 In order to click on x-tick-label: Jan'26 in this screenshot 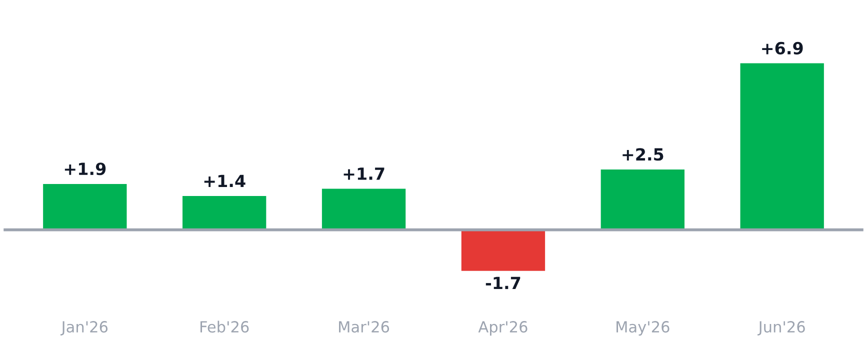, I will do `click(84, 328)`.